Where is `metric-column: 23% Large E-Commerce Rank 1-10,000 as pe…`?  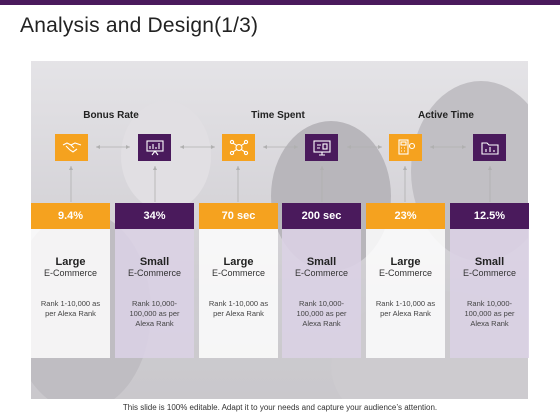 metric-column: 23% Large E-Commerce Rank 1-10,000 as pe… is located at coordinates (405, 280).